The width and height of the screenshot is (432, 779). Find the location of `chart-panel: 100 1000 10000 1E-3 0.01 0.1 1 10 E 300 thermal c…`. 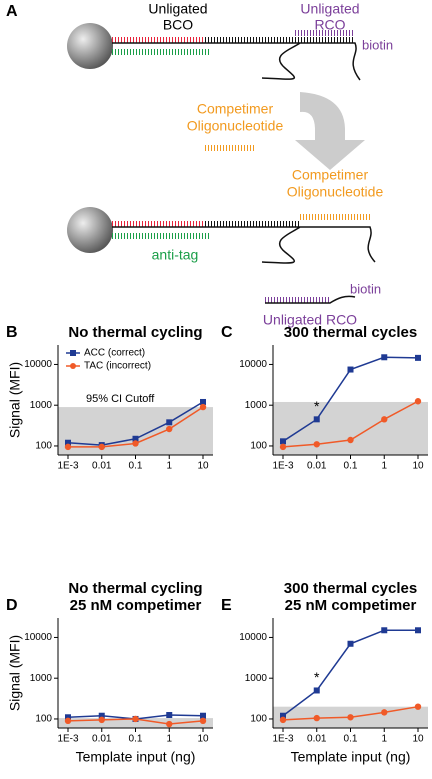

chart-panel: 100 1000 10000 1E-3 0.01 0.1 1 10 E 300 thermal c… is located at coordinates (324, 672).